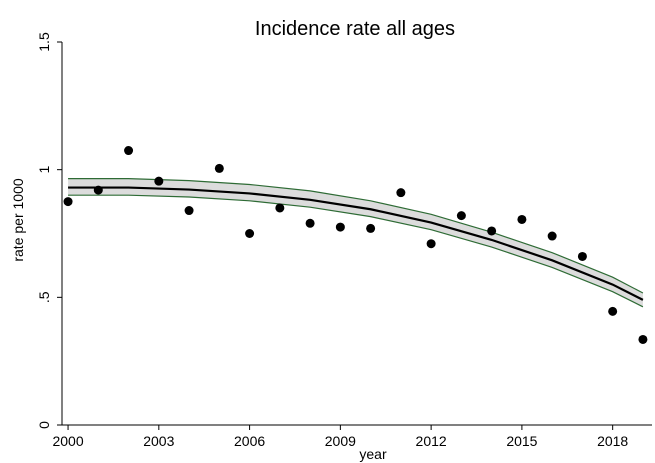 This screenshot has height=463, width=655. What do you see at coordinates (431, 441) in the screenshot?
I see `x-tick-label: 2012` at bounding box center [431, 441].